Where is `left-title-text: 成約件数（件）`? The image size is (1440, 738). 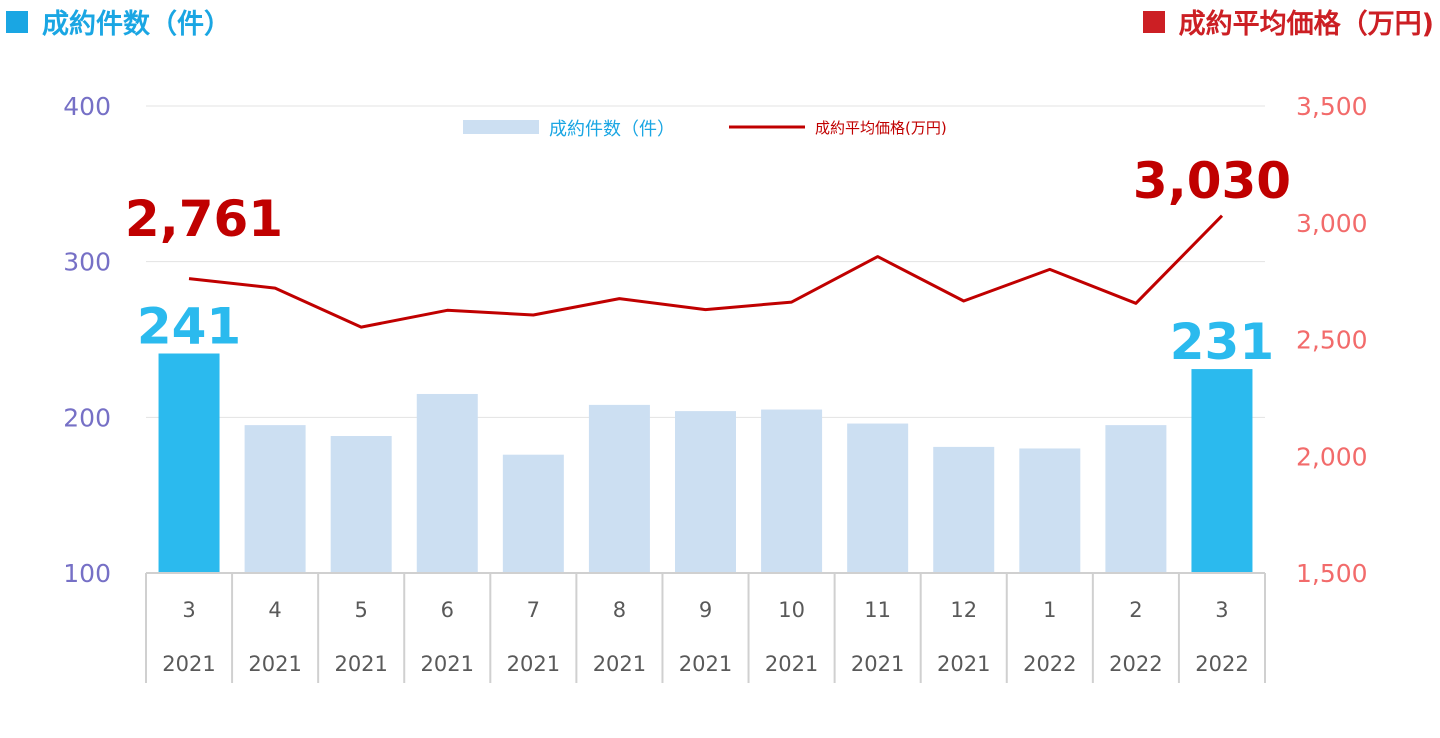 left-title-text: 成約件数（件） is located at coordinates (136, 24).